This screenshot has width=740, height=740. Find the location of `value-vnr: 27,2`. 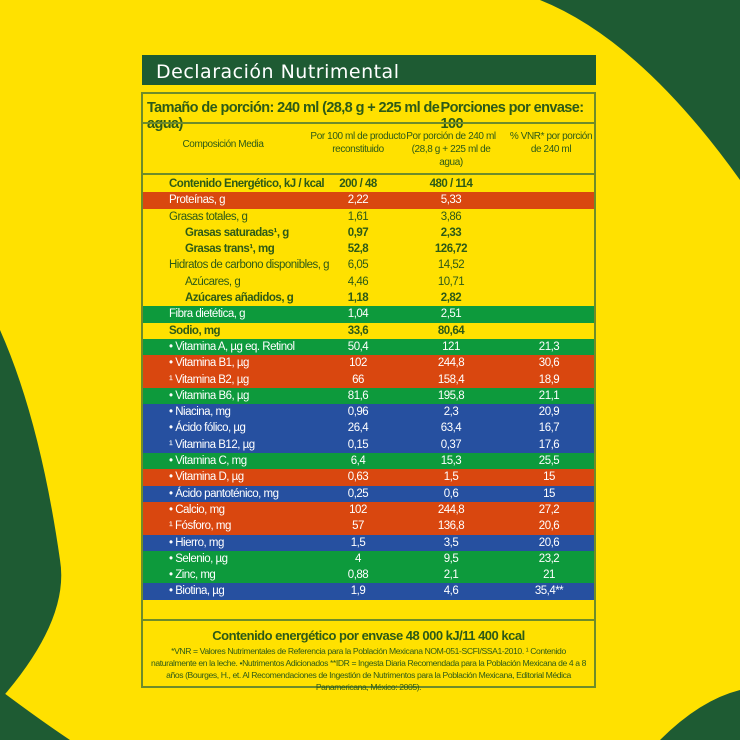

value-vnr: 27,2 is located at coordinates (549, 509).